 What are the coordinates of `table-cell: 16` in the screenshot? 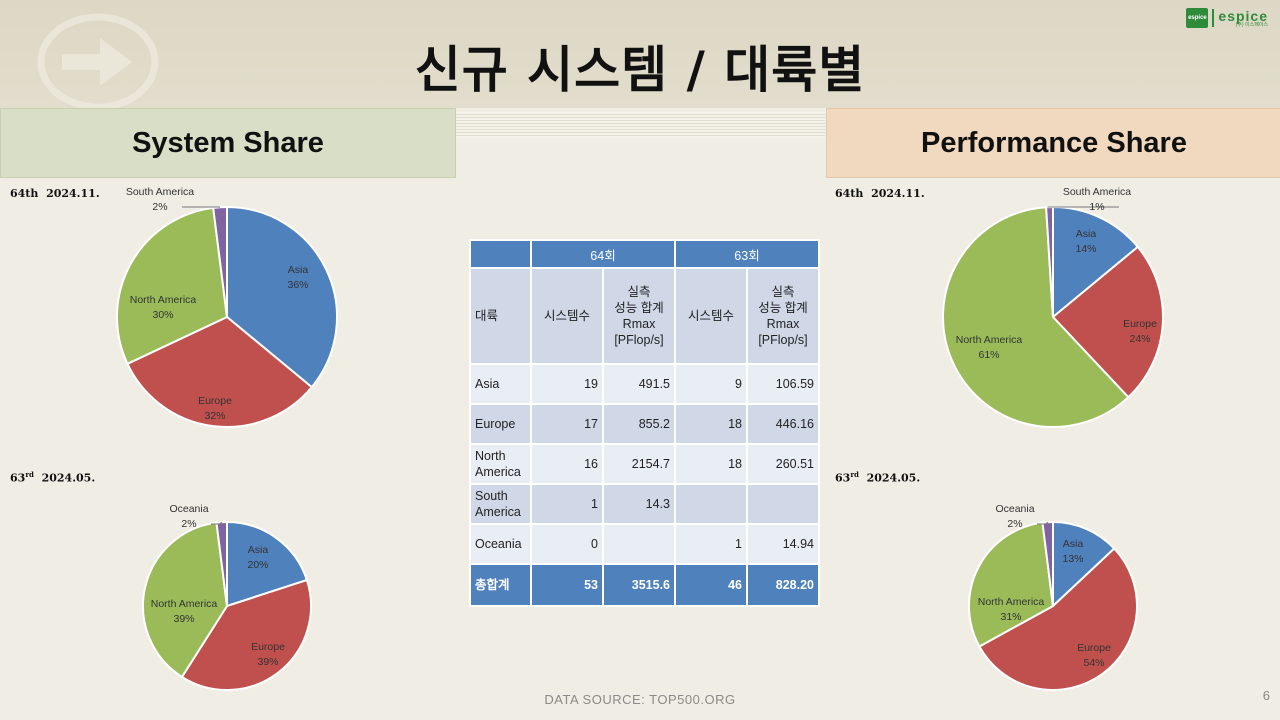 It's located at (567, 464).